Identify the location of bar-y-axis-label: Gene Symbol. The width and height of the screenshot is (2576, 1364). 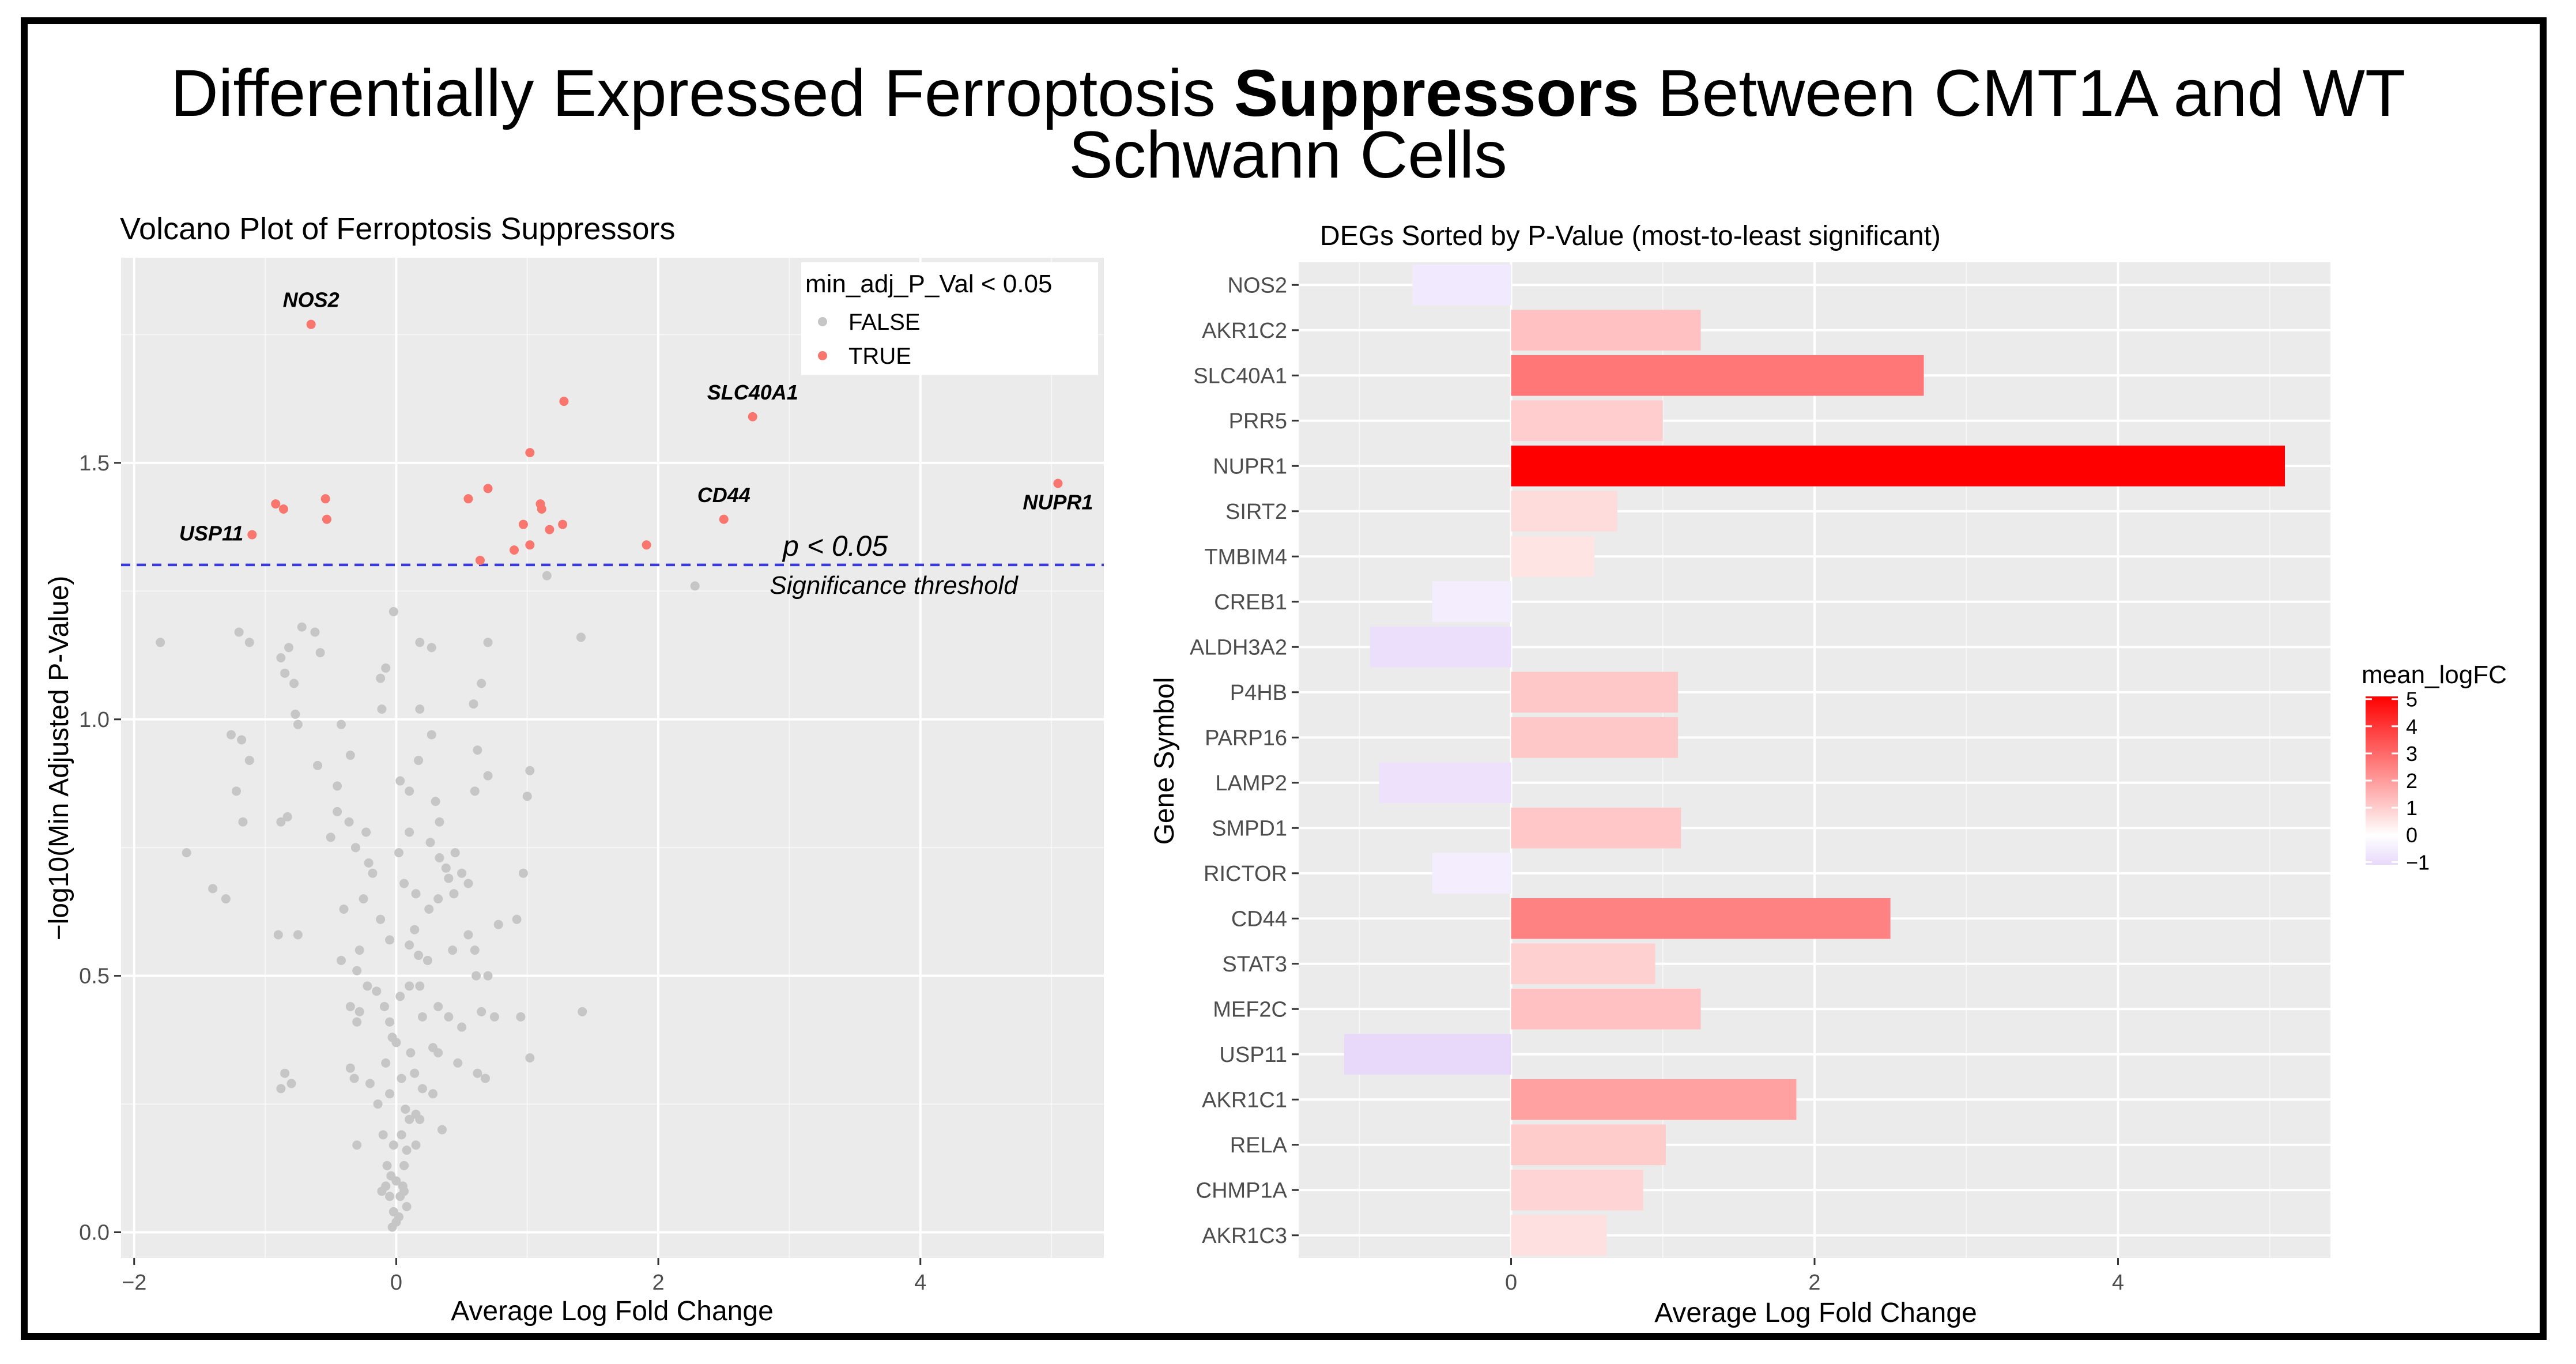
(1164, 761).